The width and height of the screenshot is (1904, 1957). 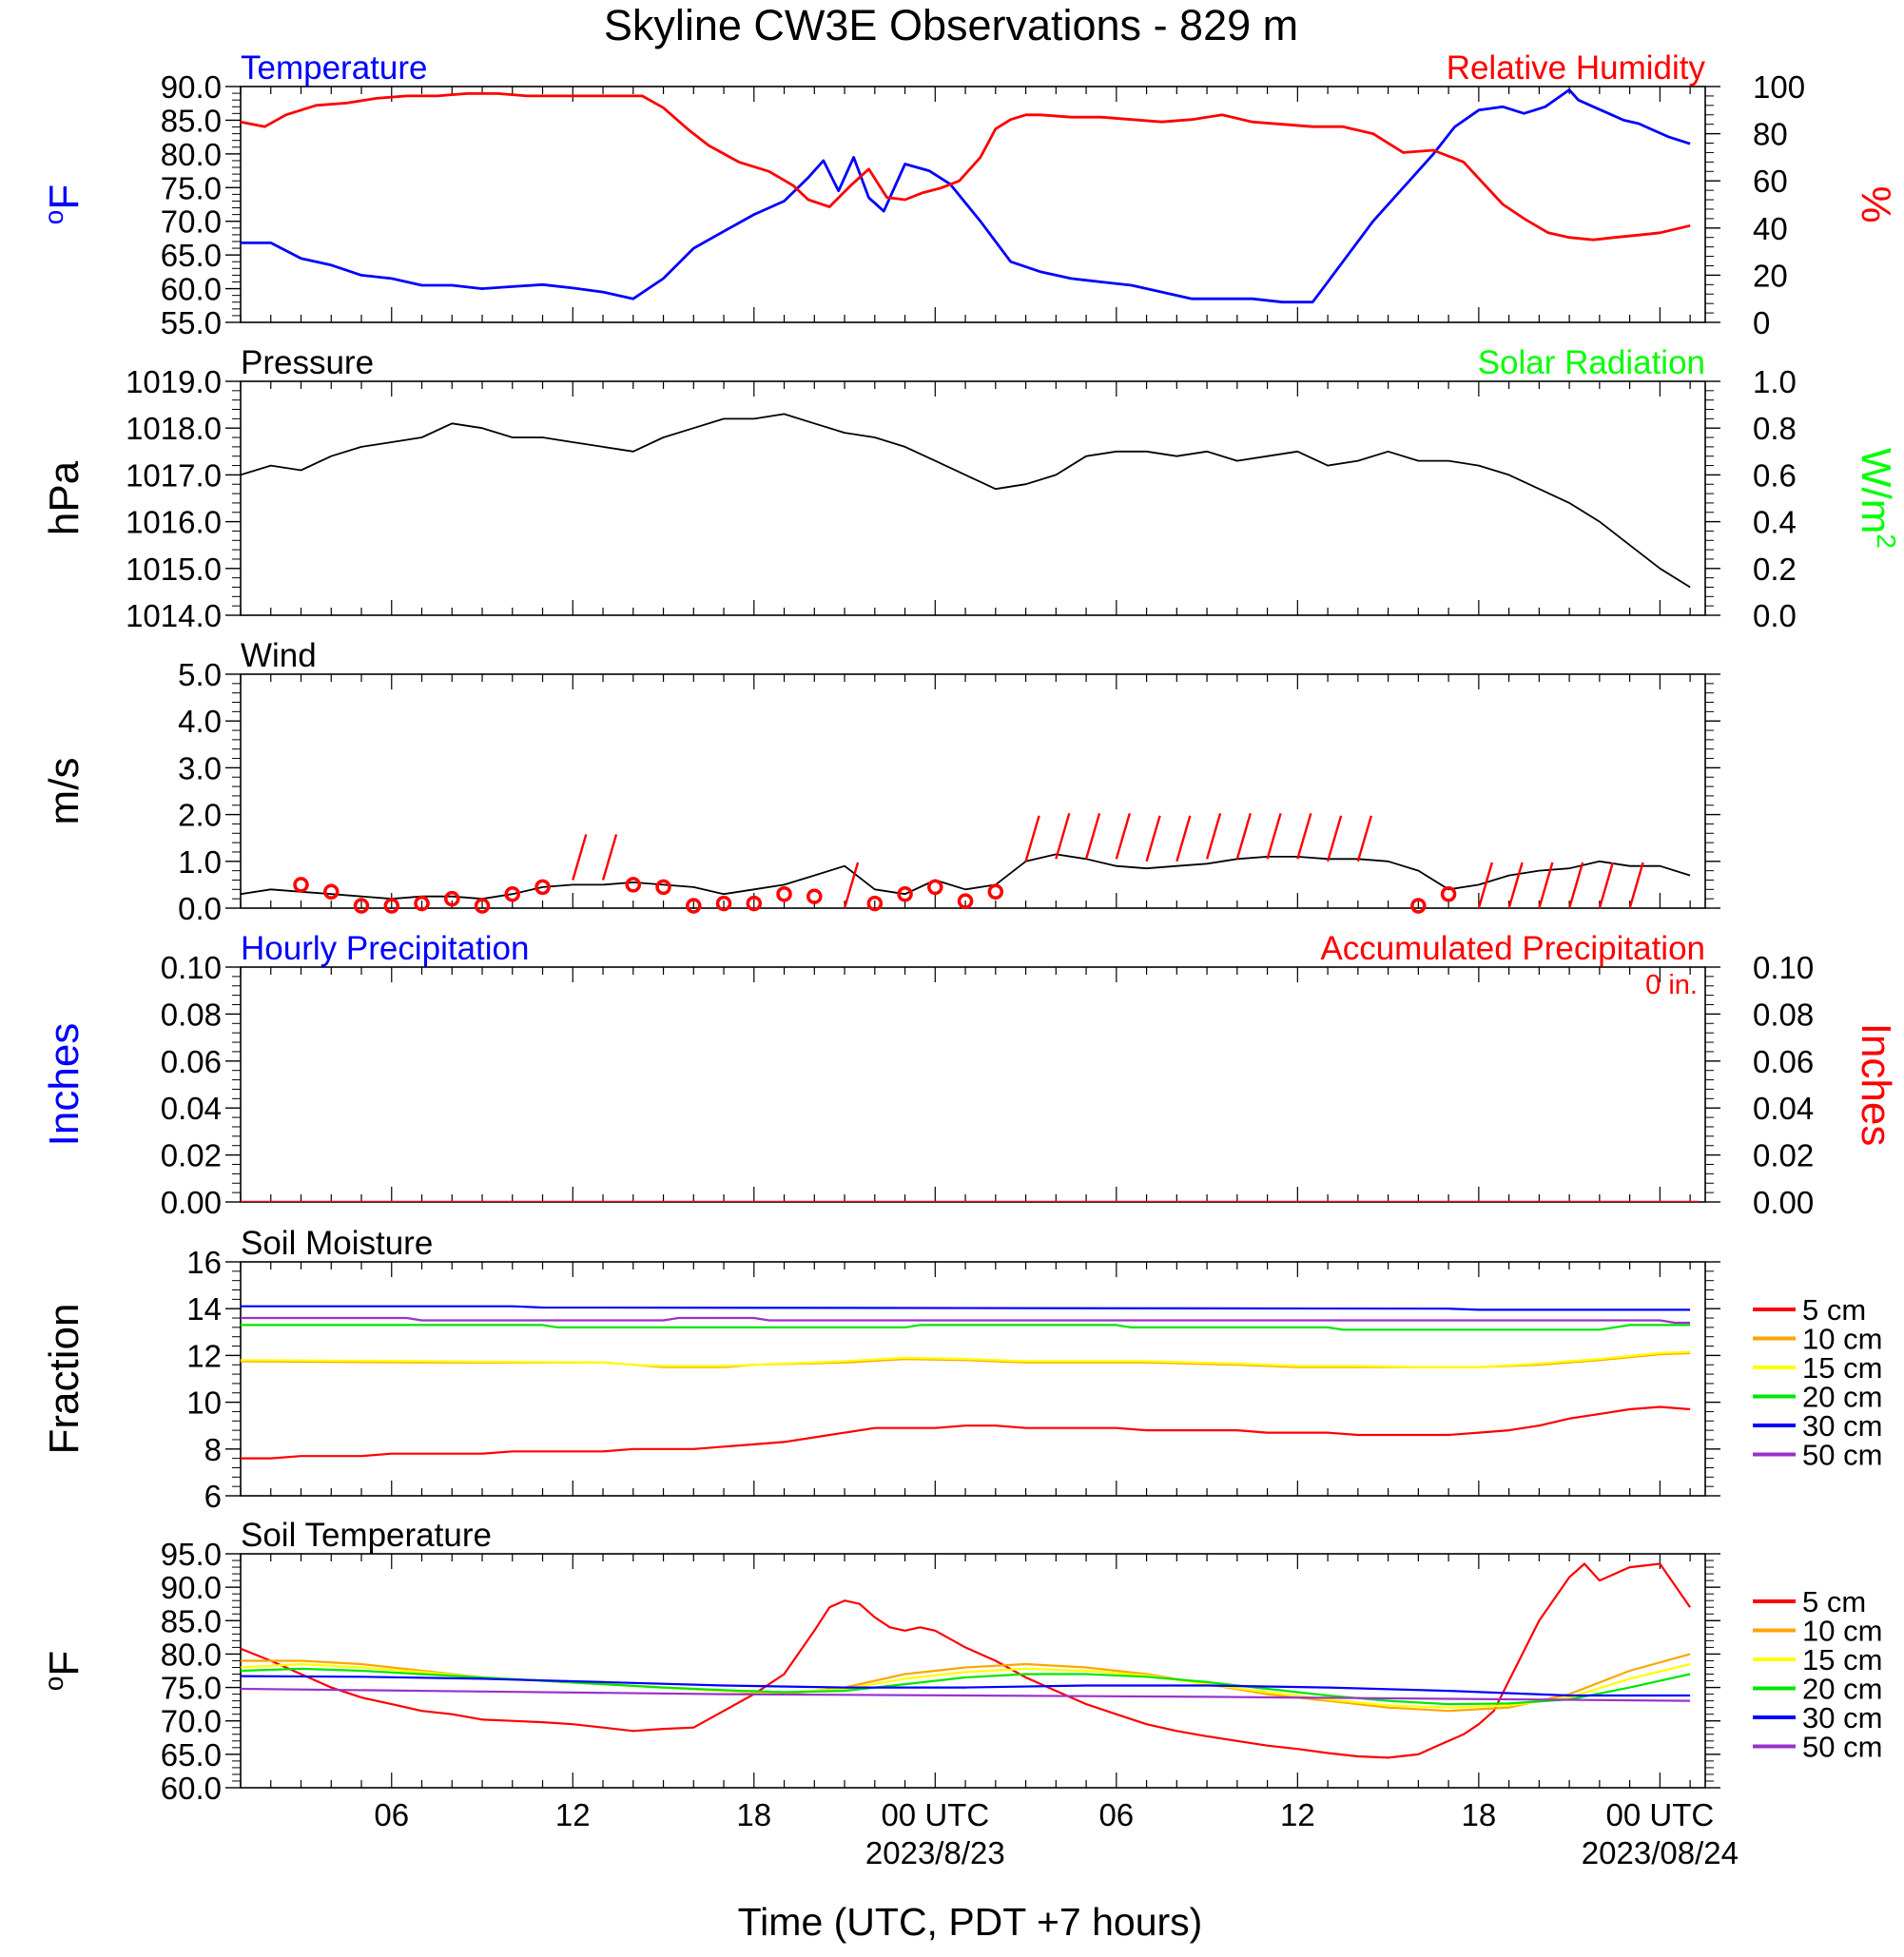 I want to click on y-tick-label: 60.0, so click(x=192, y=289).